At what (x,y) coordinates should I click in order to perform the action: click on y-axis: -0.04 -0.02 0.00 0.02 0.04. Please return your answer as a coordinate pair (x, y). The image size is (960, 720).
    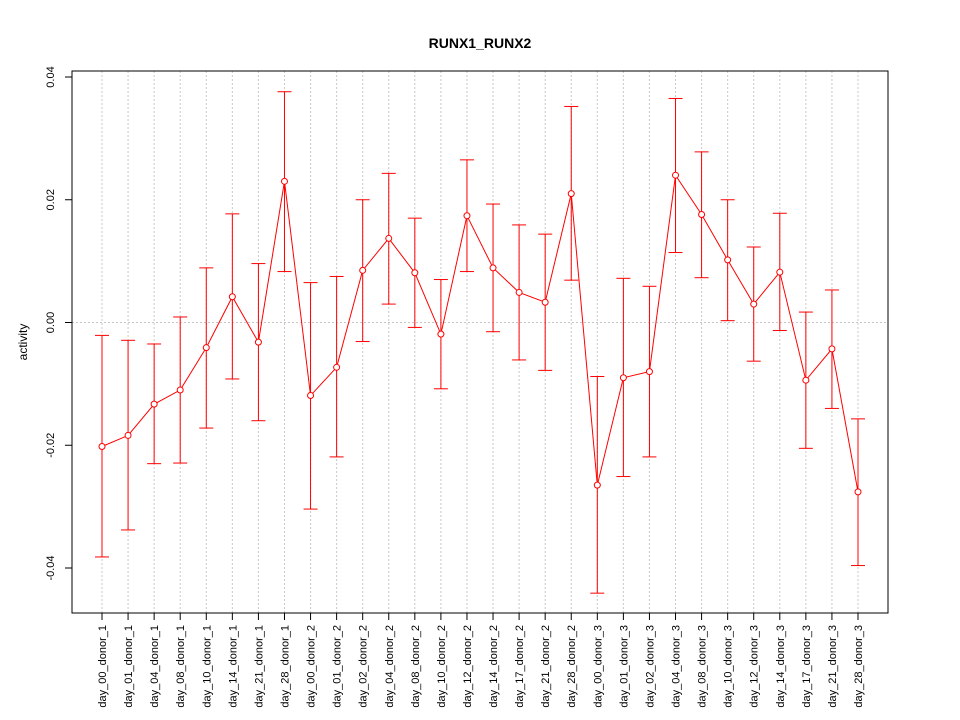
    Looking at the image, I should click on (58, 323).